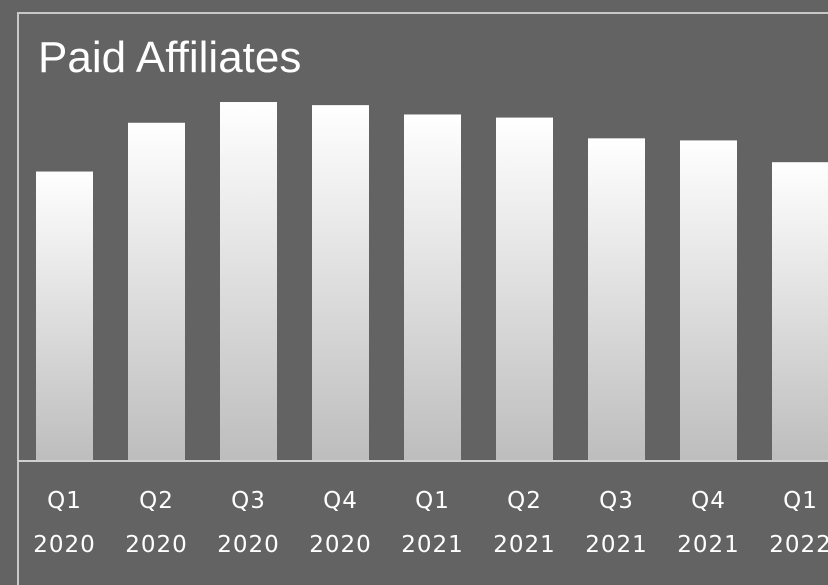 This screenshot has height=585, width=828. I want to click on bar-q3-2020, so click(248, 282).